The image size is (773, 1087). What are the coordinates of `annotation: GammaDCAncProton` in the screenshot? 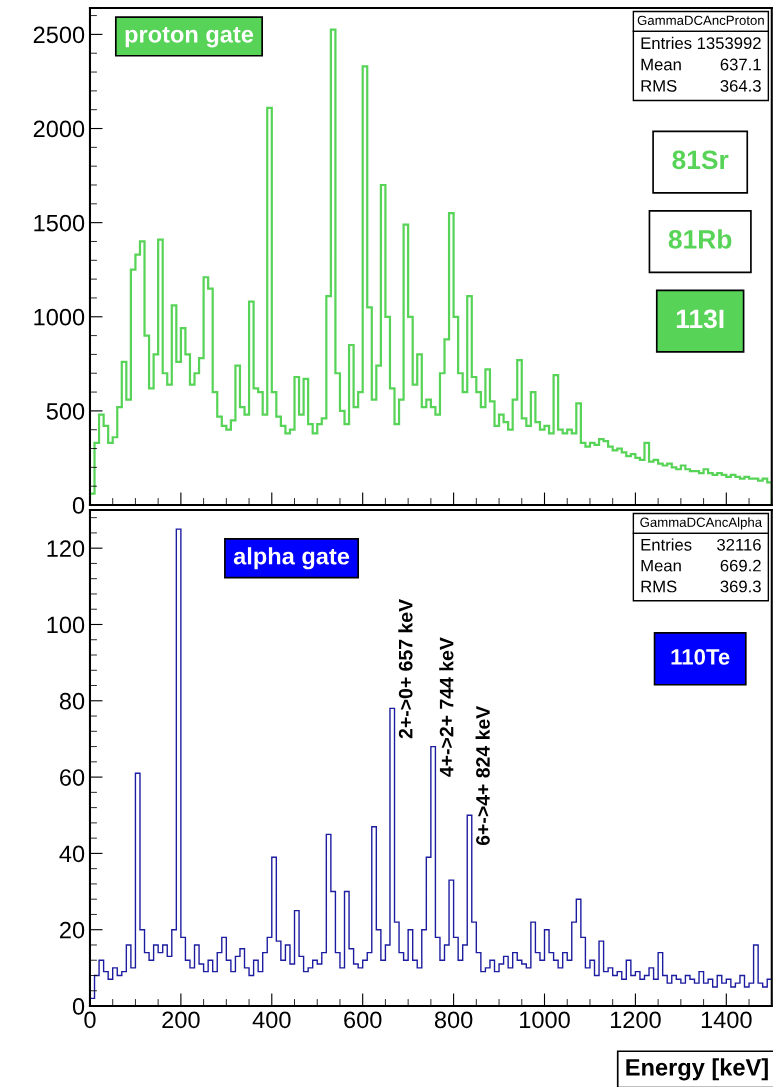 It's located at (700, 20).